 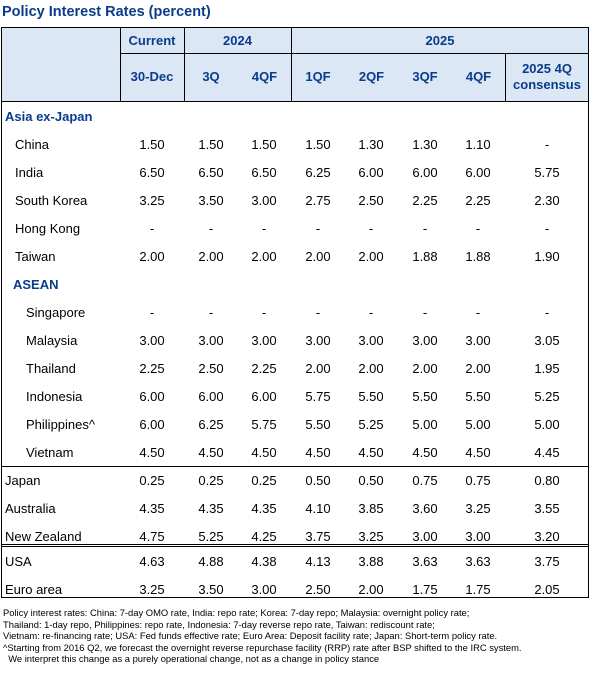 I want to click on table-cell: 1.75, so click(x=478, y=589).